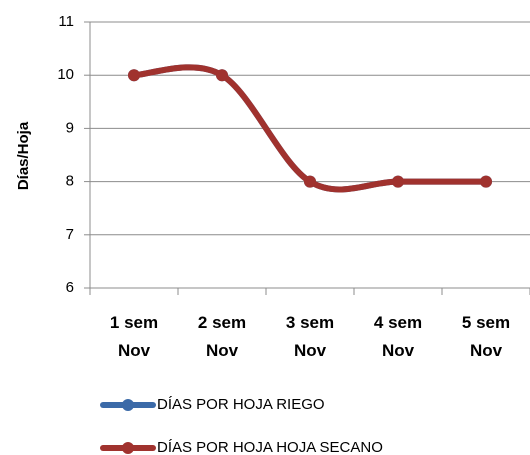 The height and width of the screenshot is (455, 530). Describe the element at coordinates (65, 74) in the screenshot. I see `y-tick-label: 10` at that location.